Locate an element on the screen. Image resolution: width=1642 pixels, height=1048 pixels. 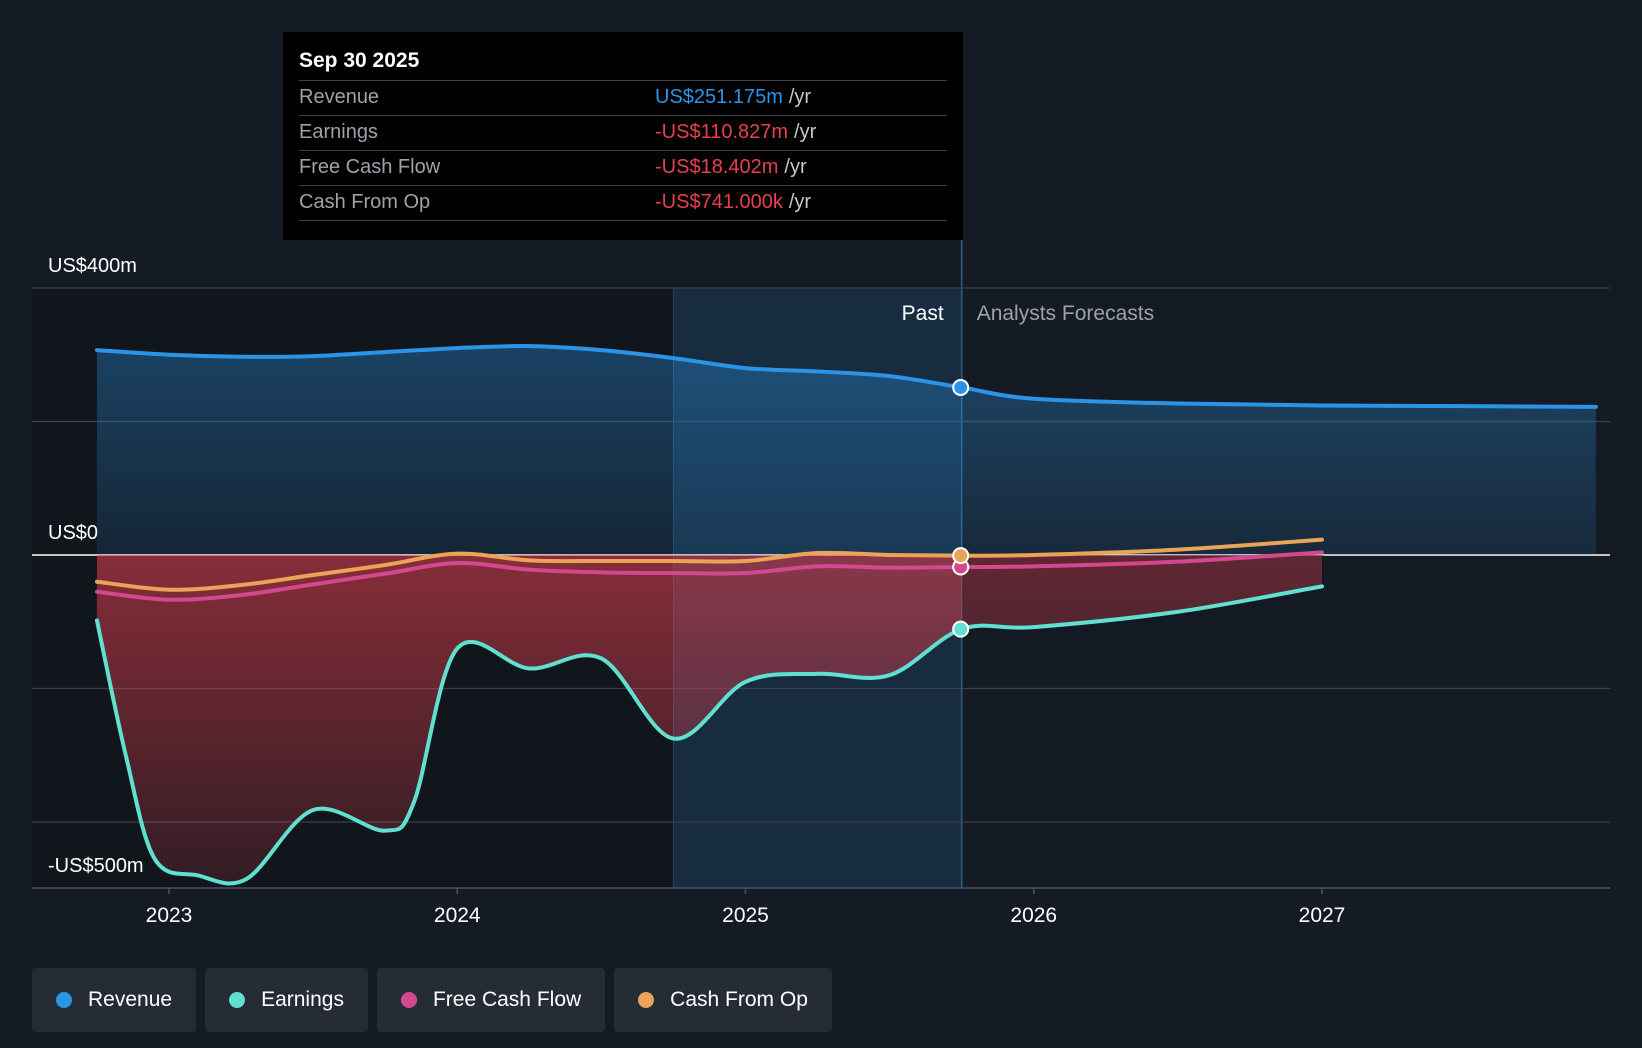
y-label-bottom: -US$500m is located at coordinates (96, 866).